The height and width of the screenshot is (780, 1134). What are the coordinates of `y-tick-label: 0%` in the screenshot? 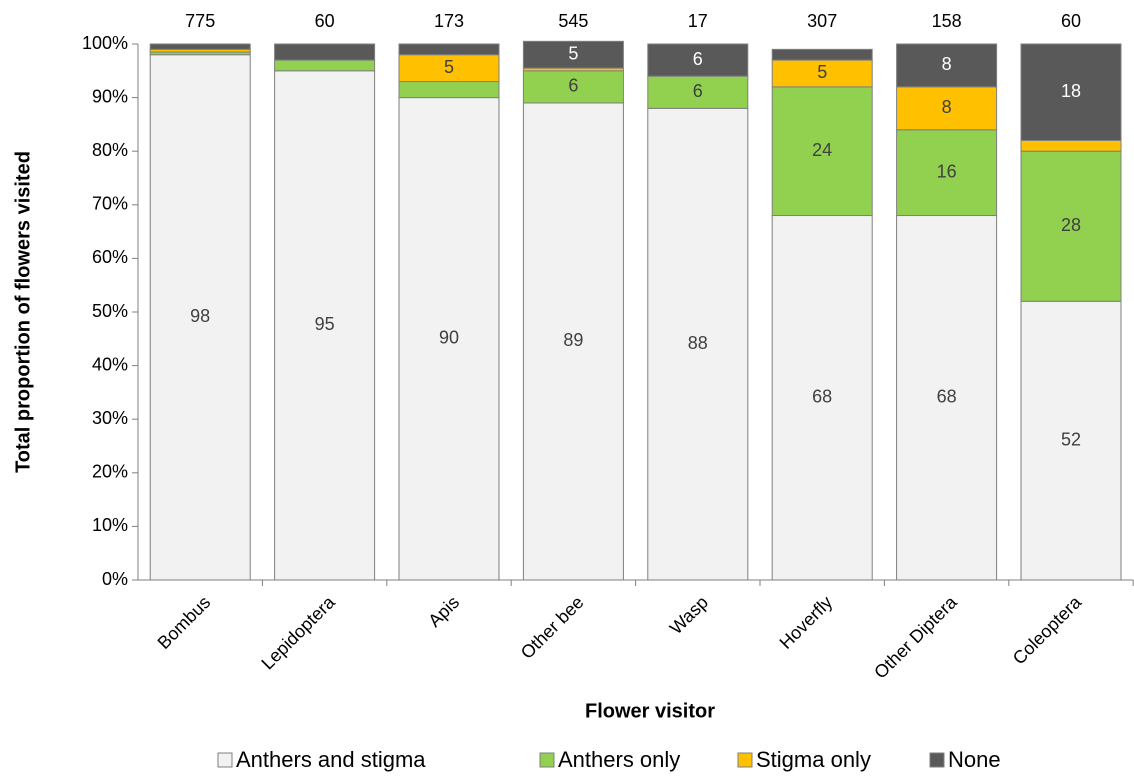 It's located at (115, 579).